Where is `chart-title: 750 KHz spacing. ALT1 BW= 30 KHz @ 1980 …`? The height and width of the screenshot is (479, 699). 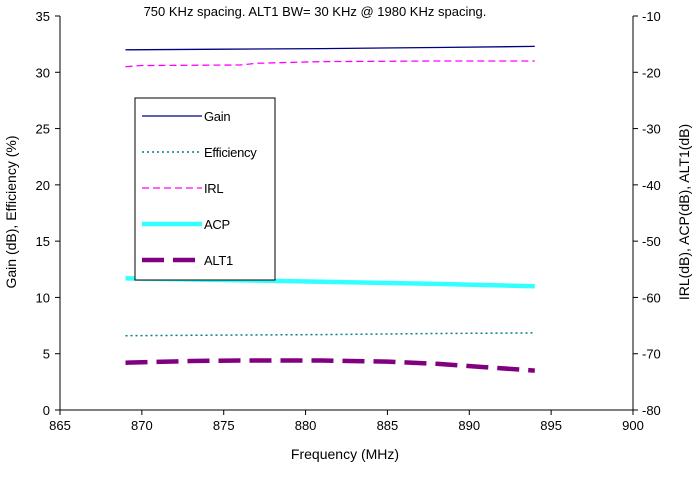 chart-title: 750 KHz spacing. ALT1 BW= 30 KHz @ 1980 … is located at coordinates (315, 11).